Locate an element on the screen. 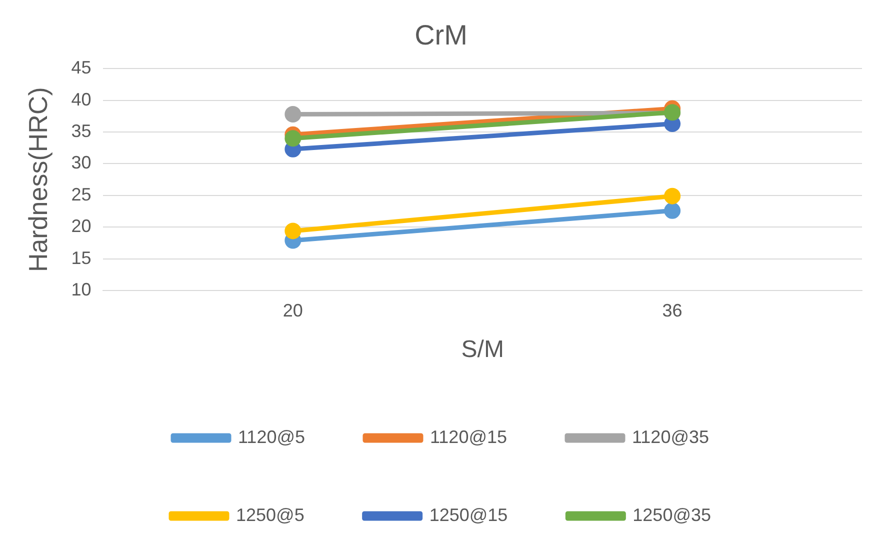 The image size is (892, 545). x-axis-title: S/M is located at coordinates (482, 350).